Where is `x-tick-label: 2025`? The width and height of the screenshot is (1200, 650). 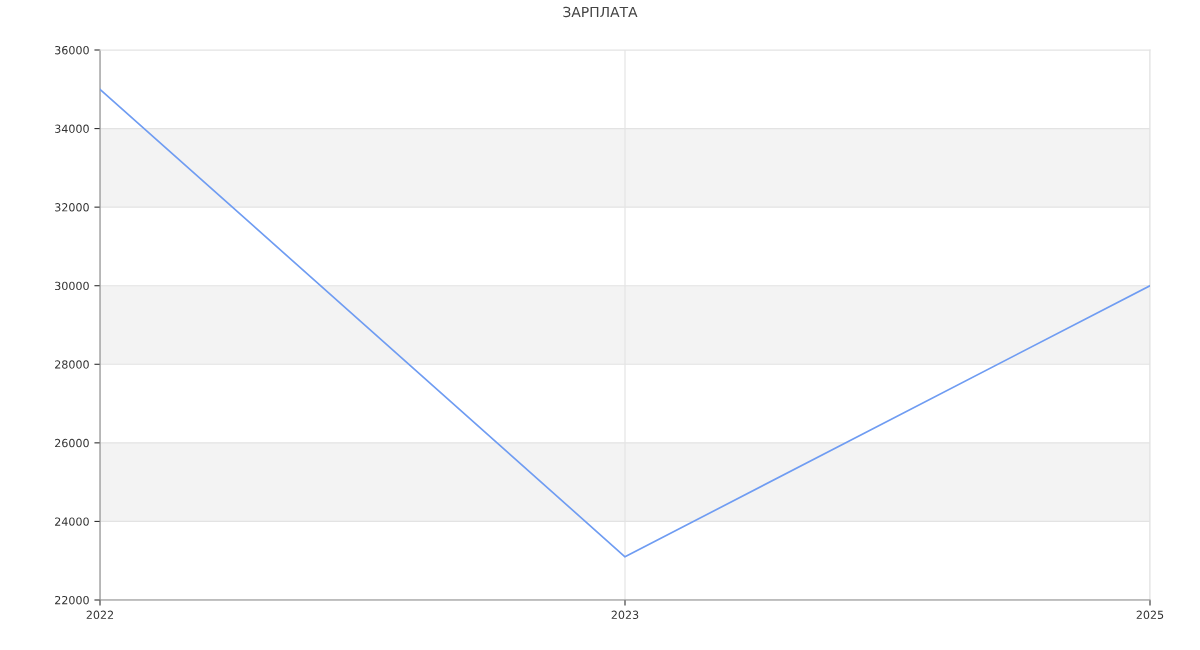 x-tick-label: 2025 is located at coordinates (1150, 615).